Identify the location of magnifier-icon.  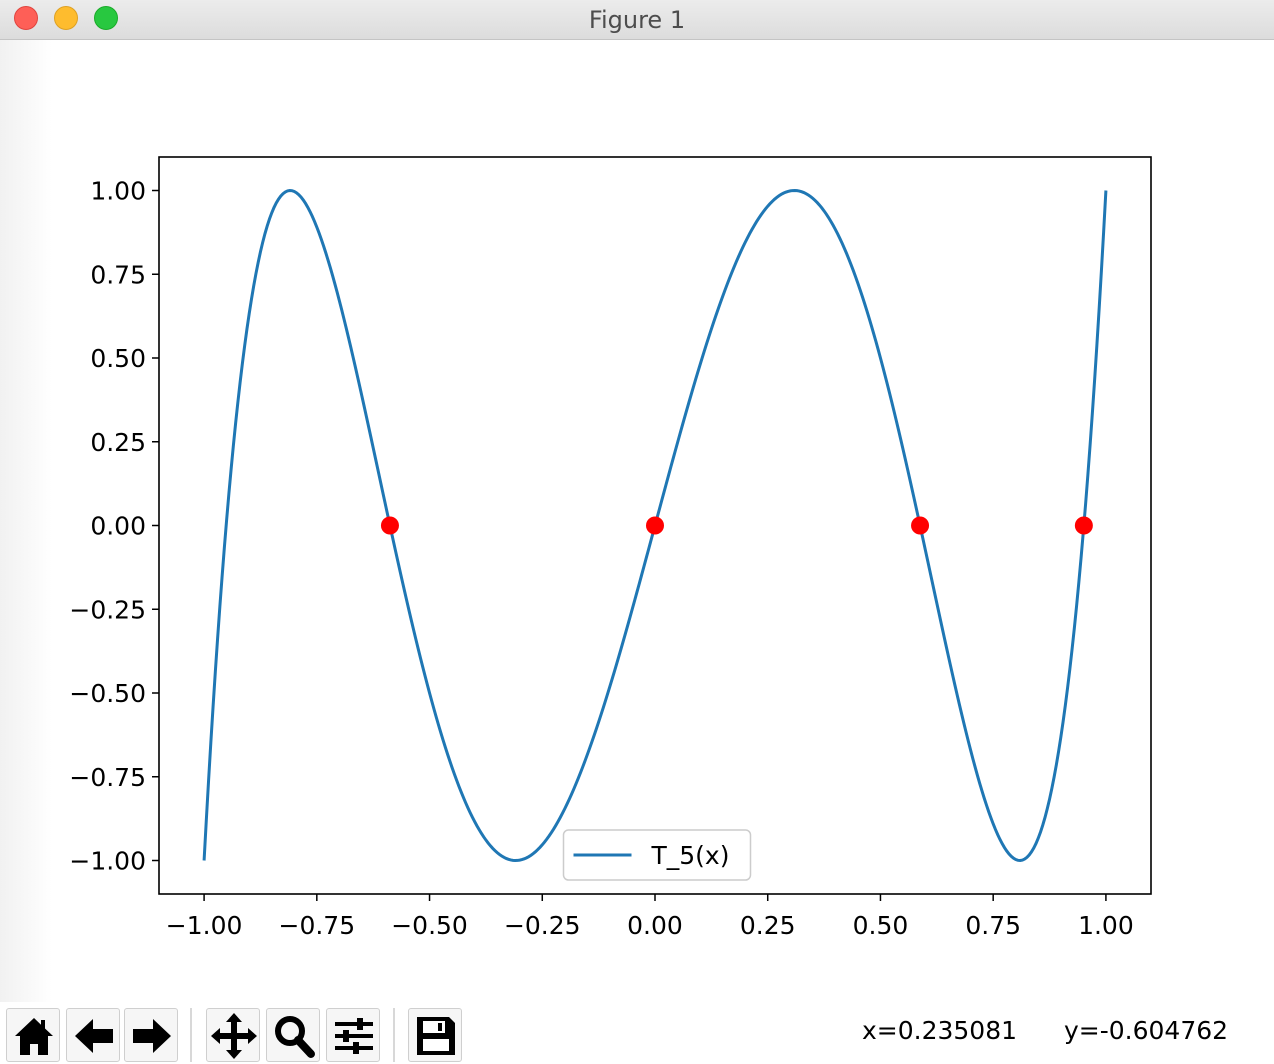
(295, 1037).